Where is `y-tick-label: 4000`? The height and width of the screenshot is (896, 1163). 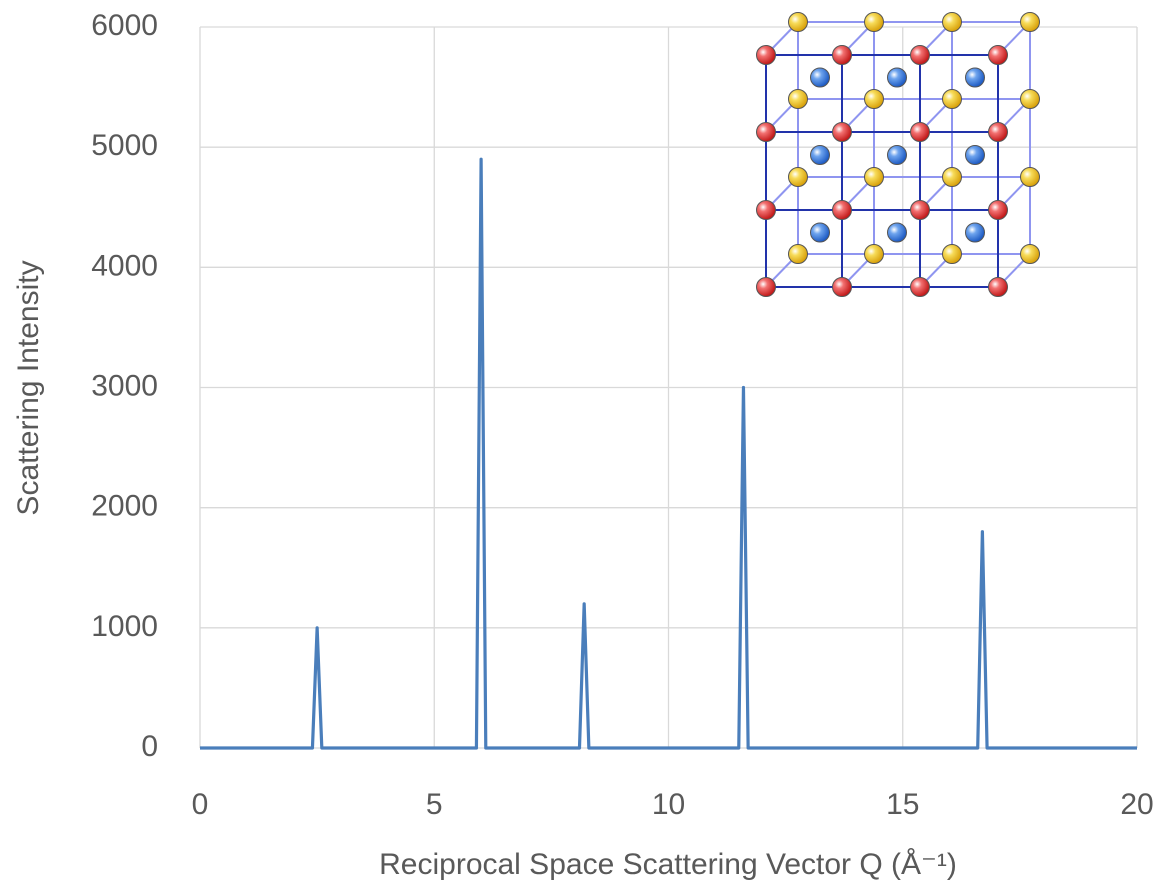
y-tick-label: 4000 is located at coordinates (124, 265).